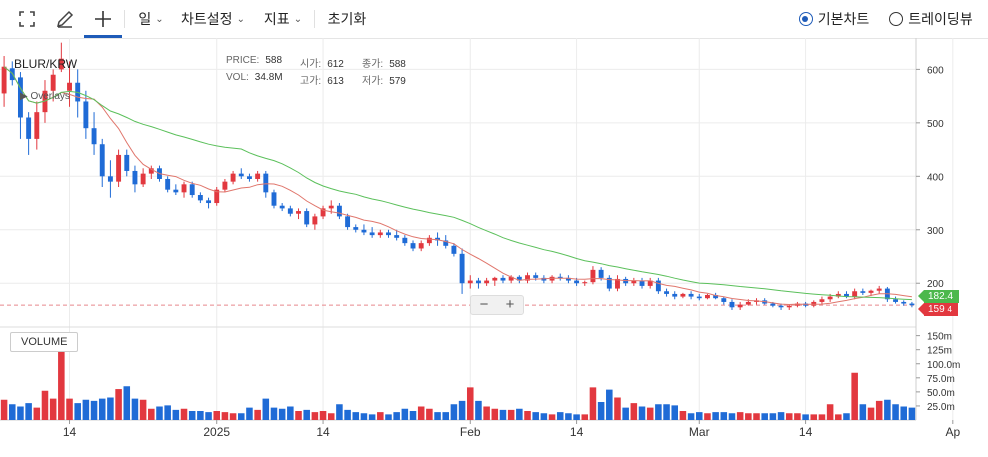 The height and width of the screenshot is (457, 988). I want to click on volume-tick-label: 125m, so click(939, 351).